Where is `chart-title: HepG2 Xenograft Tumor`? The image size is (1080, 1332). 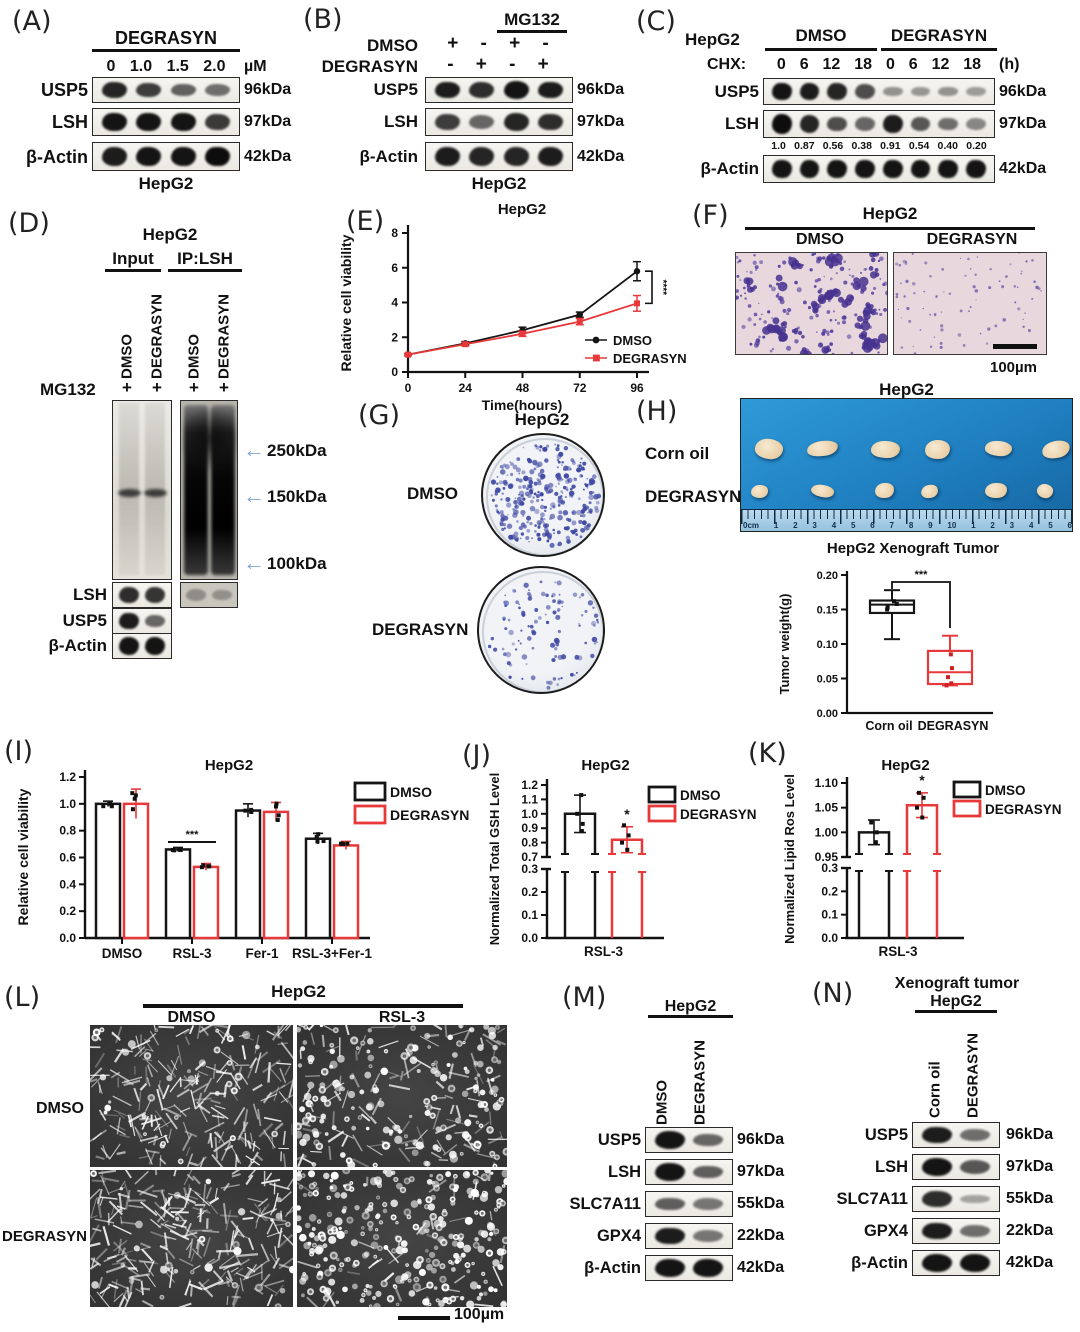
chart-title: HepG2 Xenograft Tumor is located at coordinates (913, 548).